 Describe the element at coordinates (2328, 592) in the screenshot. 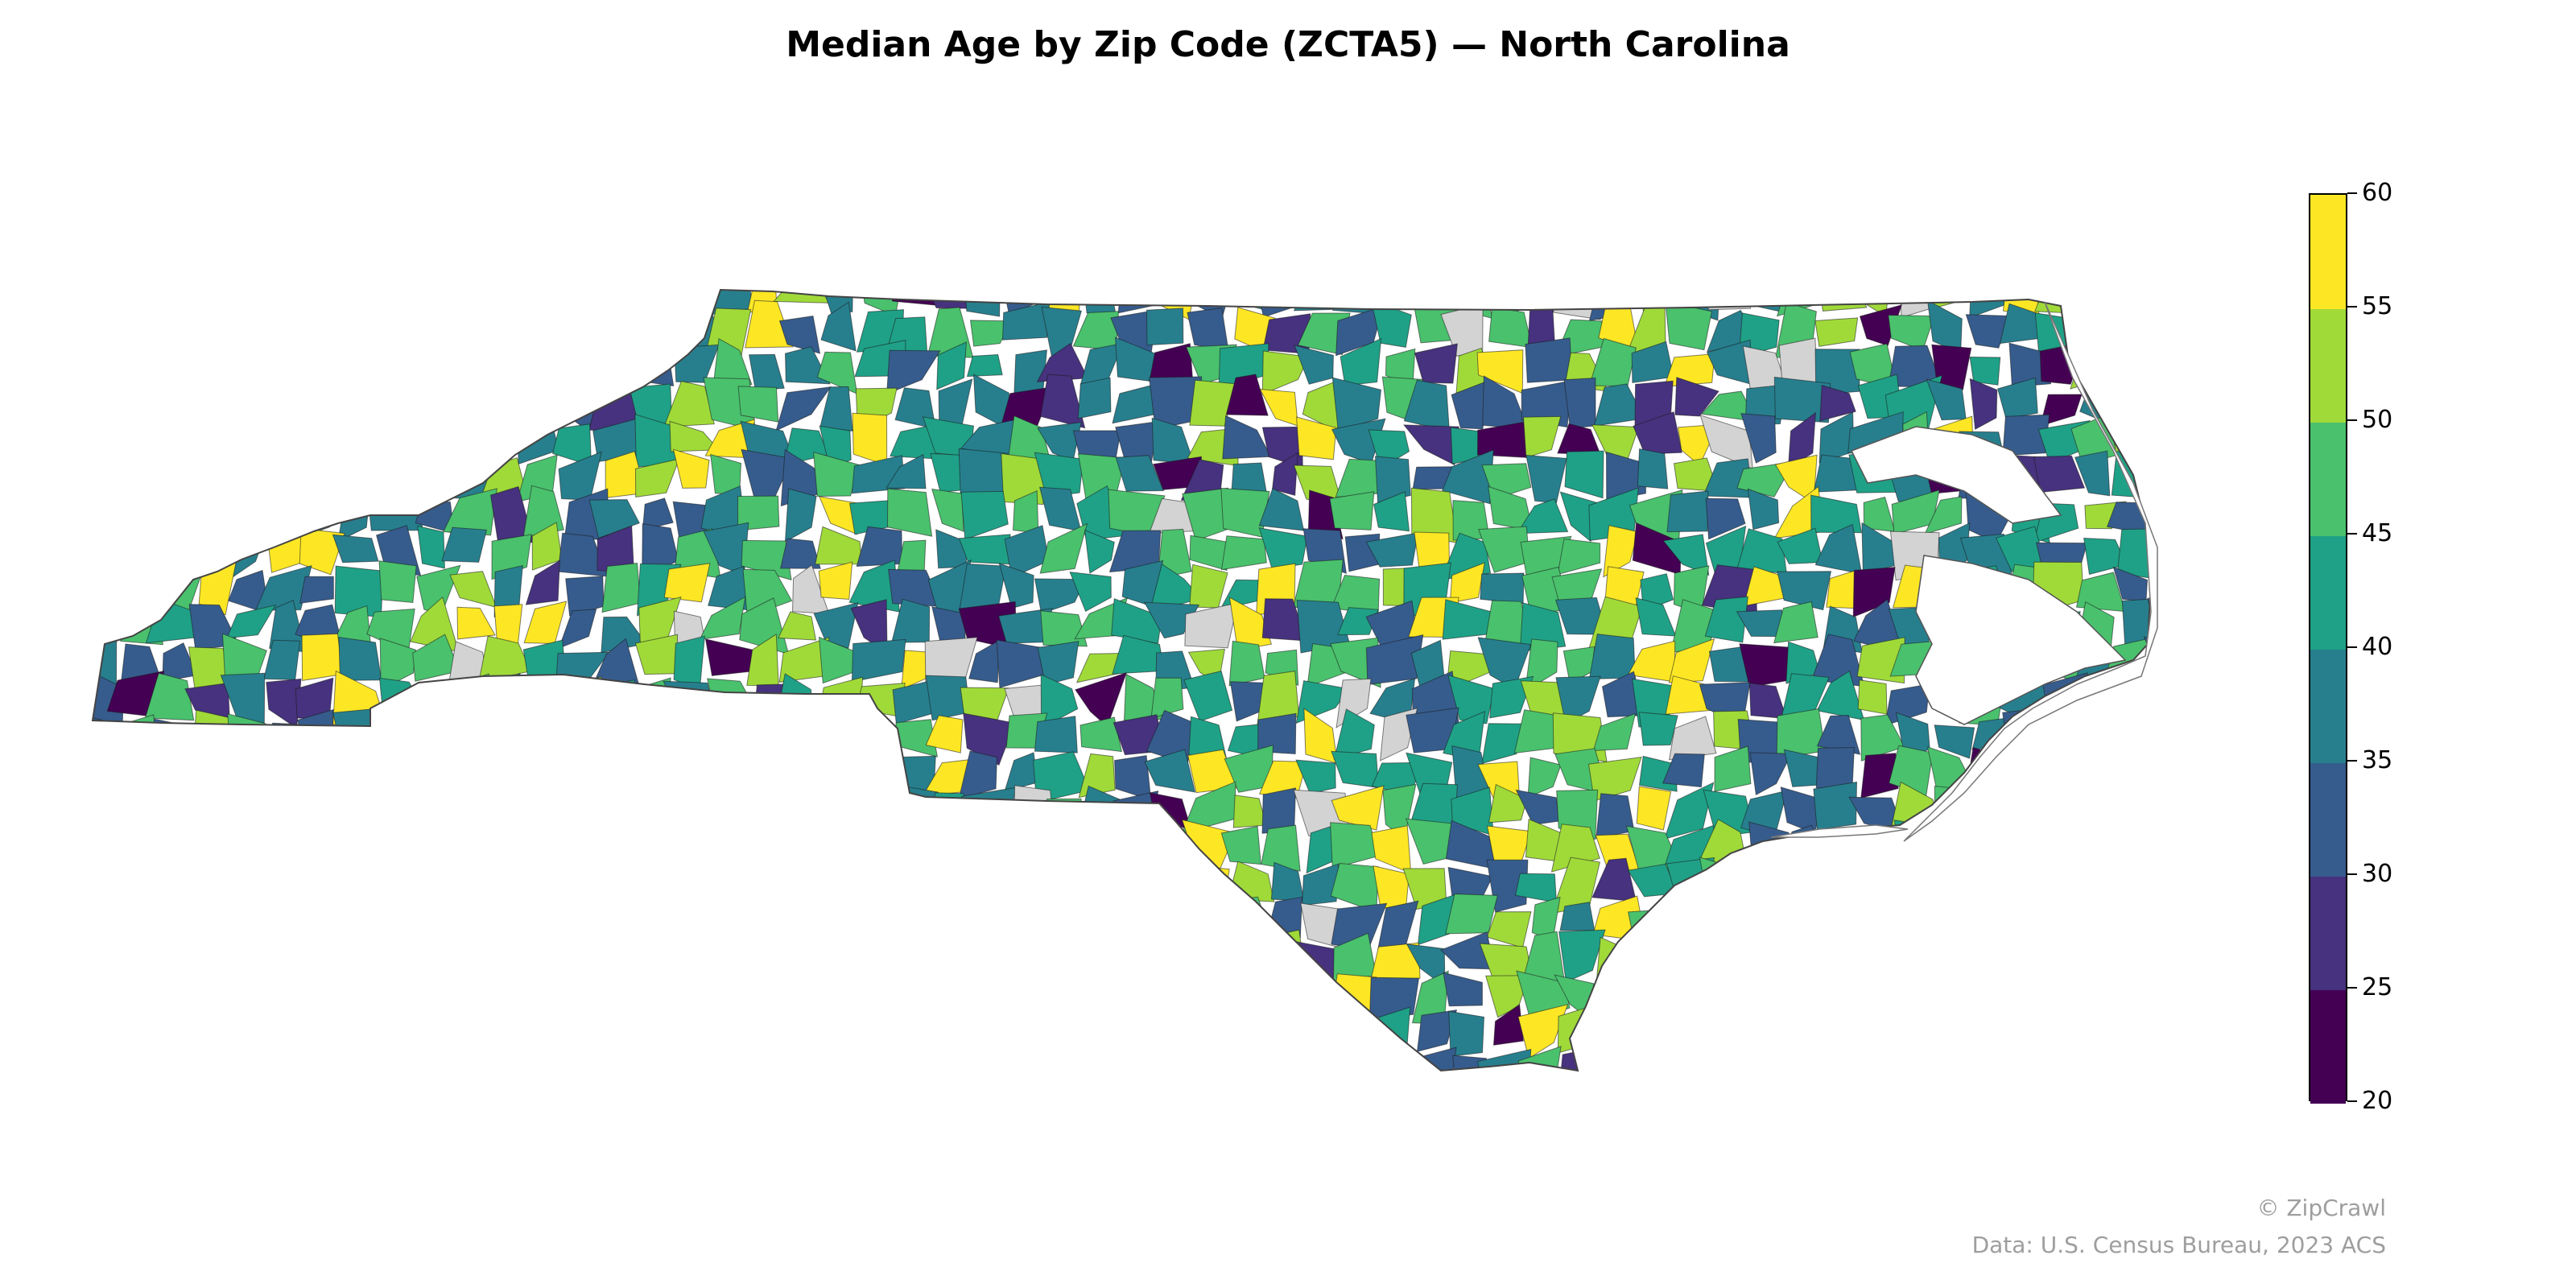

I see `colorbar-band` at that location.